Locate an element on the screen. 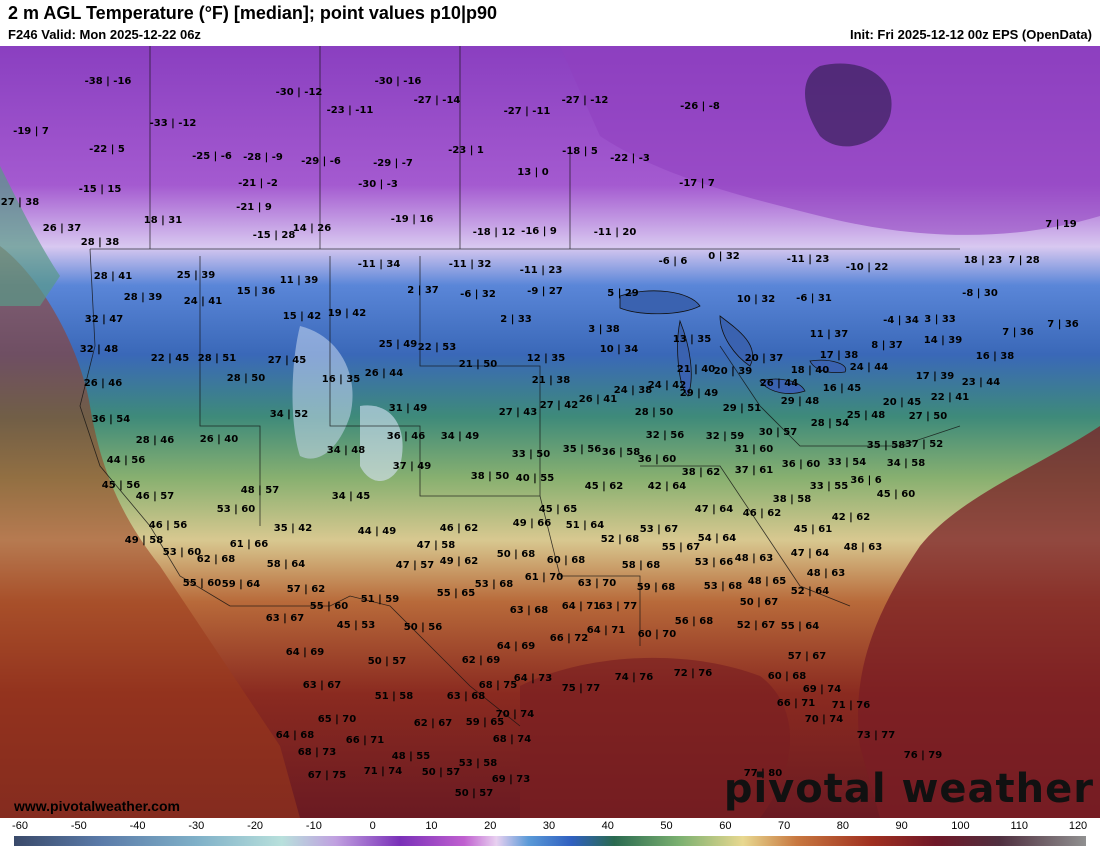 This screenshot has width=1100, height=850. point-value-label: -21 | 9 is located at coordinates (254, 207).